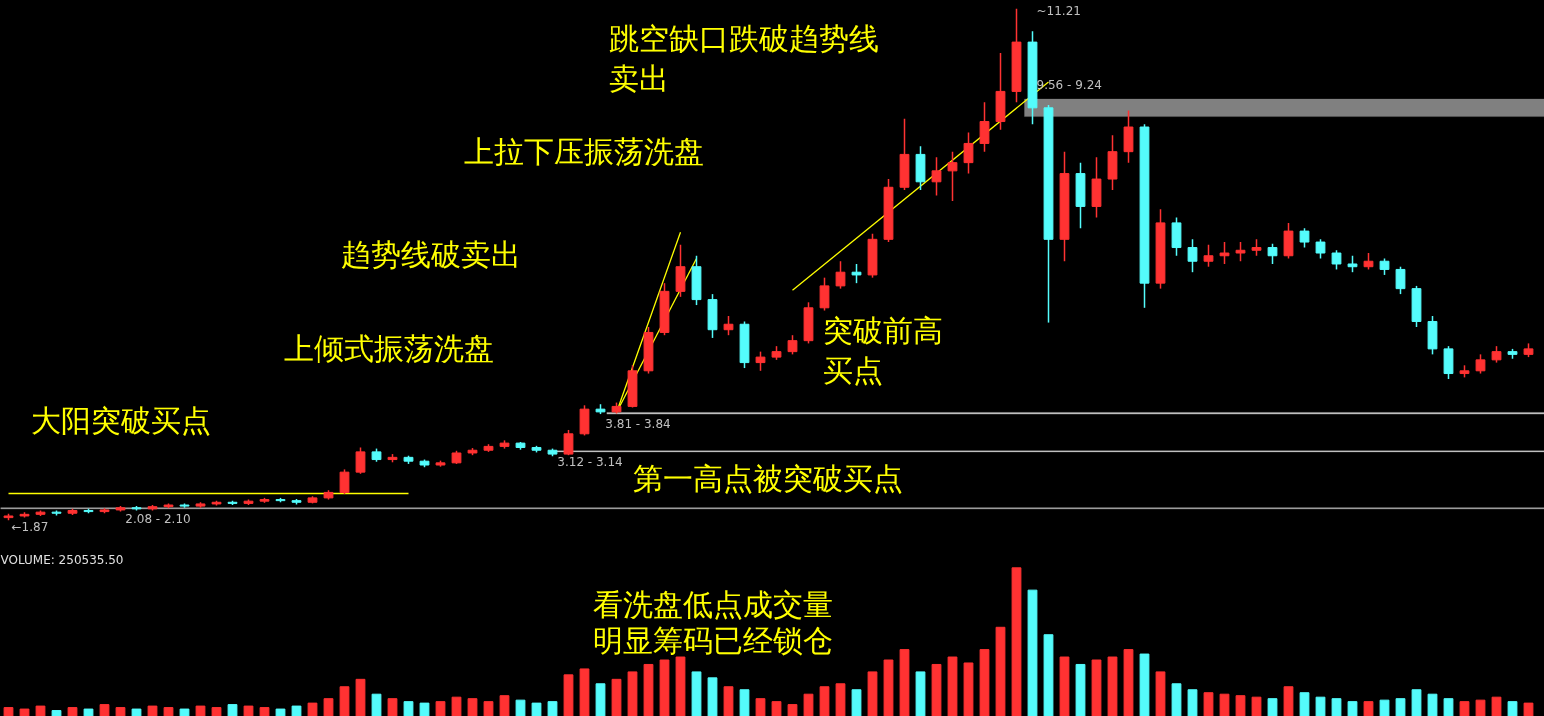  What do you see at coordinates (882, 330) in the screenshot?
I see `annotation: 突破前高` at bounding box center [882, 330].